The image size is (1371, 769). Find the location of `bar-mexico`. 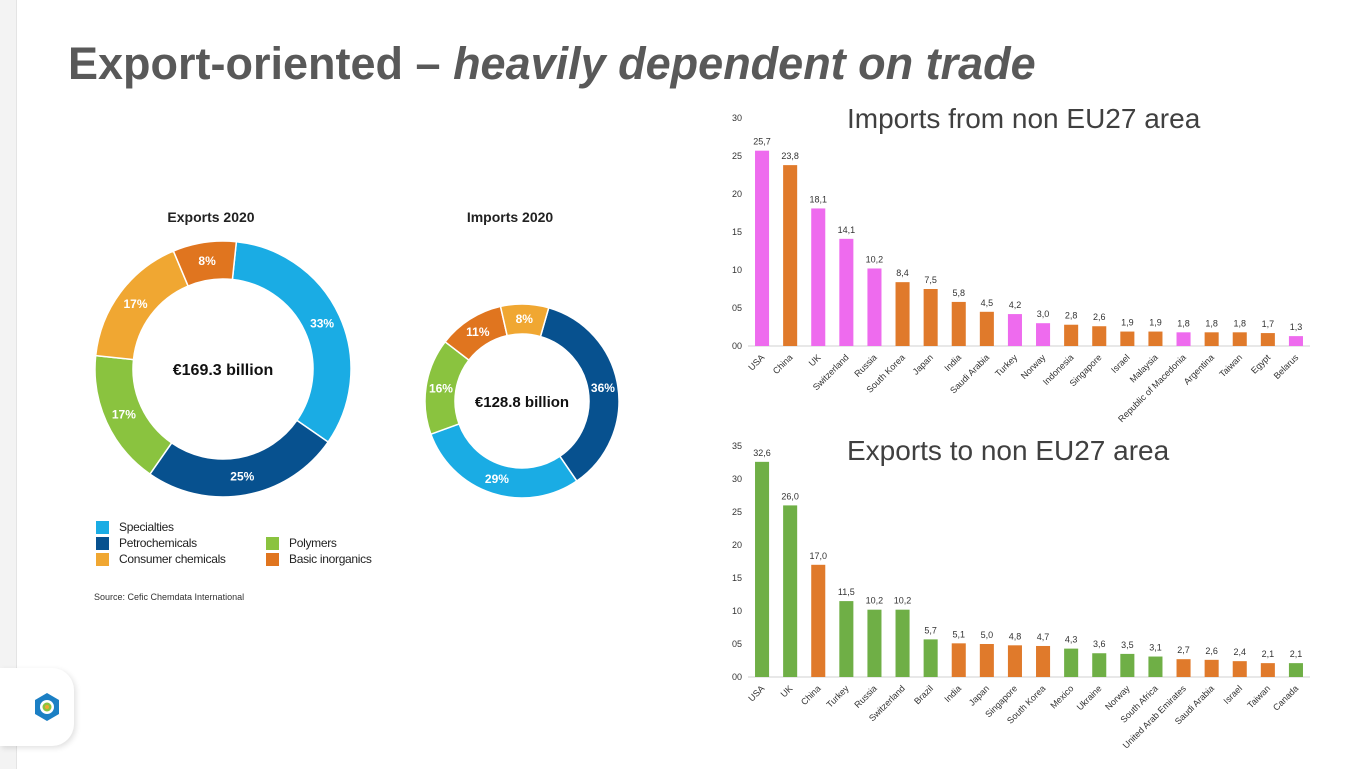

bar-mexico is located at coordinates (1071, 662).